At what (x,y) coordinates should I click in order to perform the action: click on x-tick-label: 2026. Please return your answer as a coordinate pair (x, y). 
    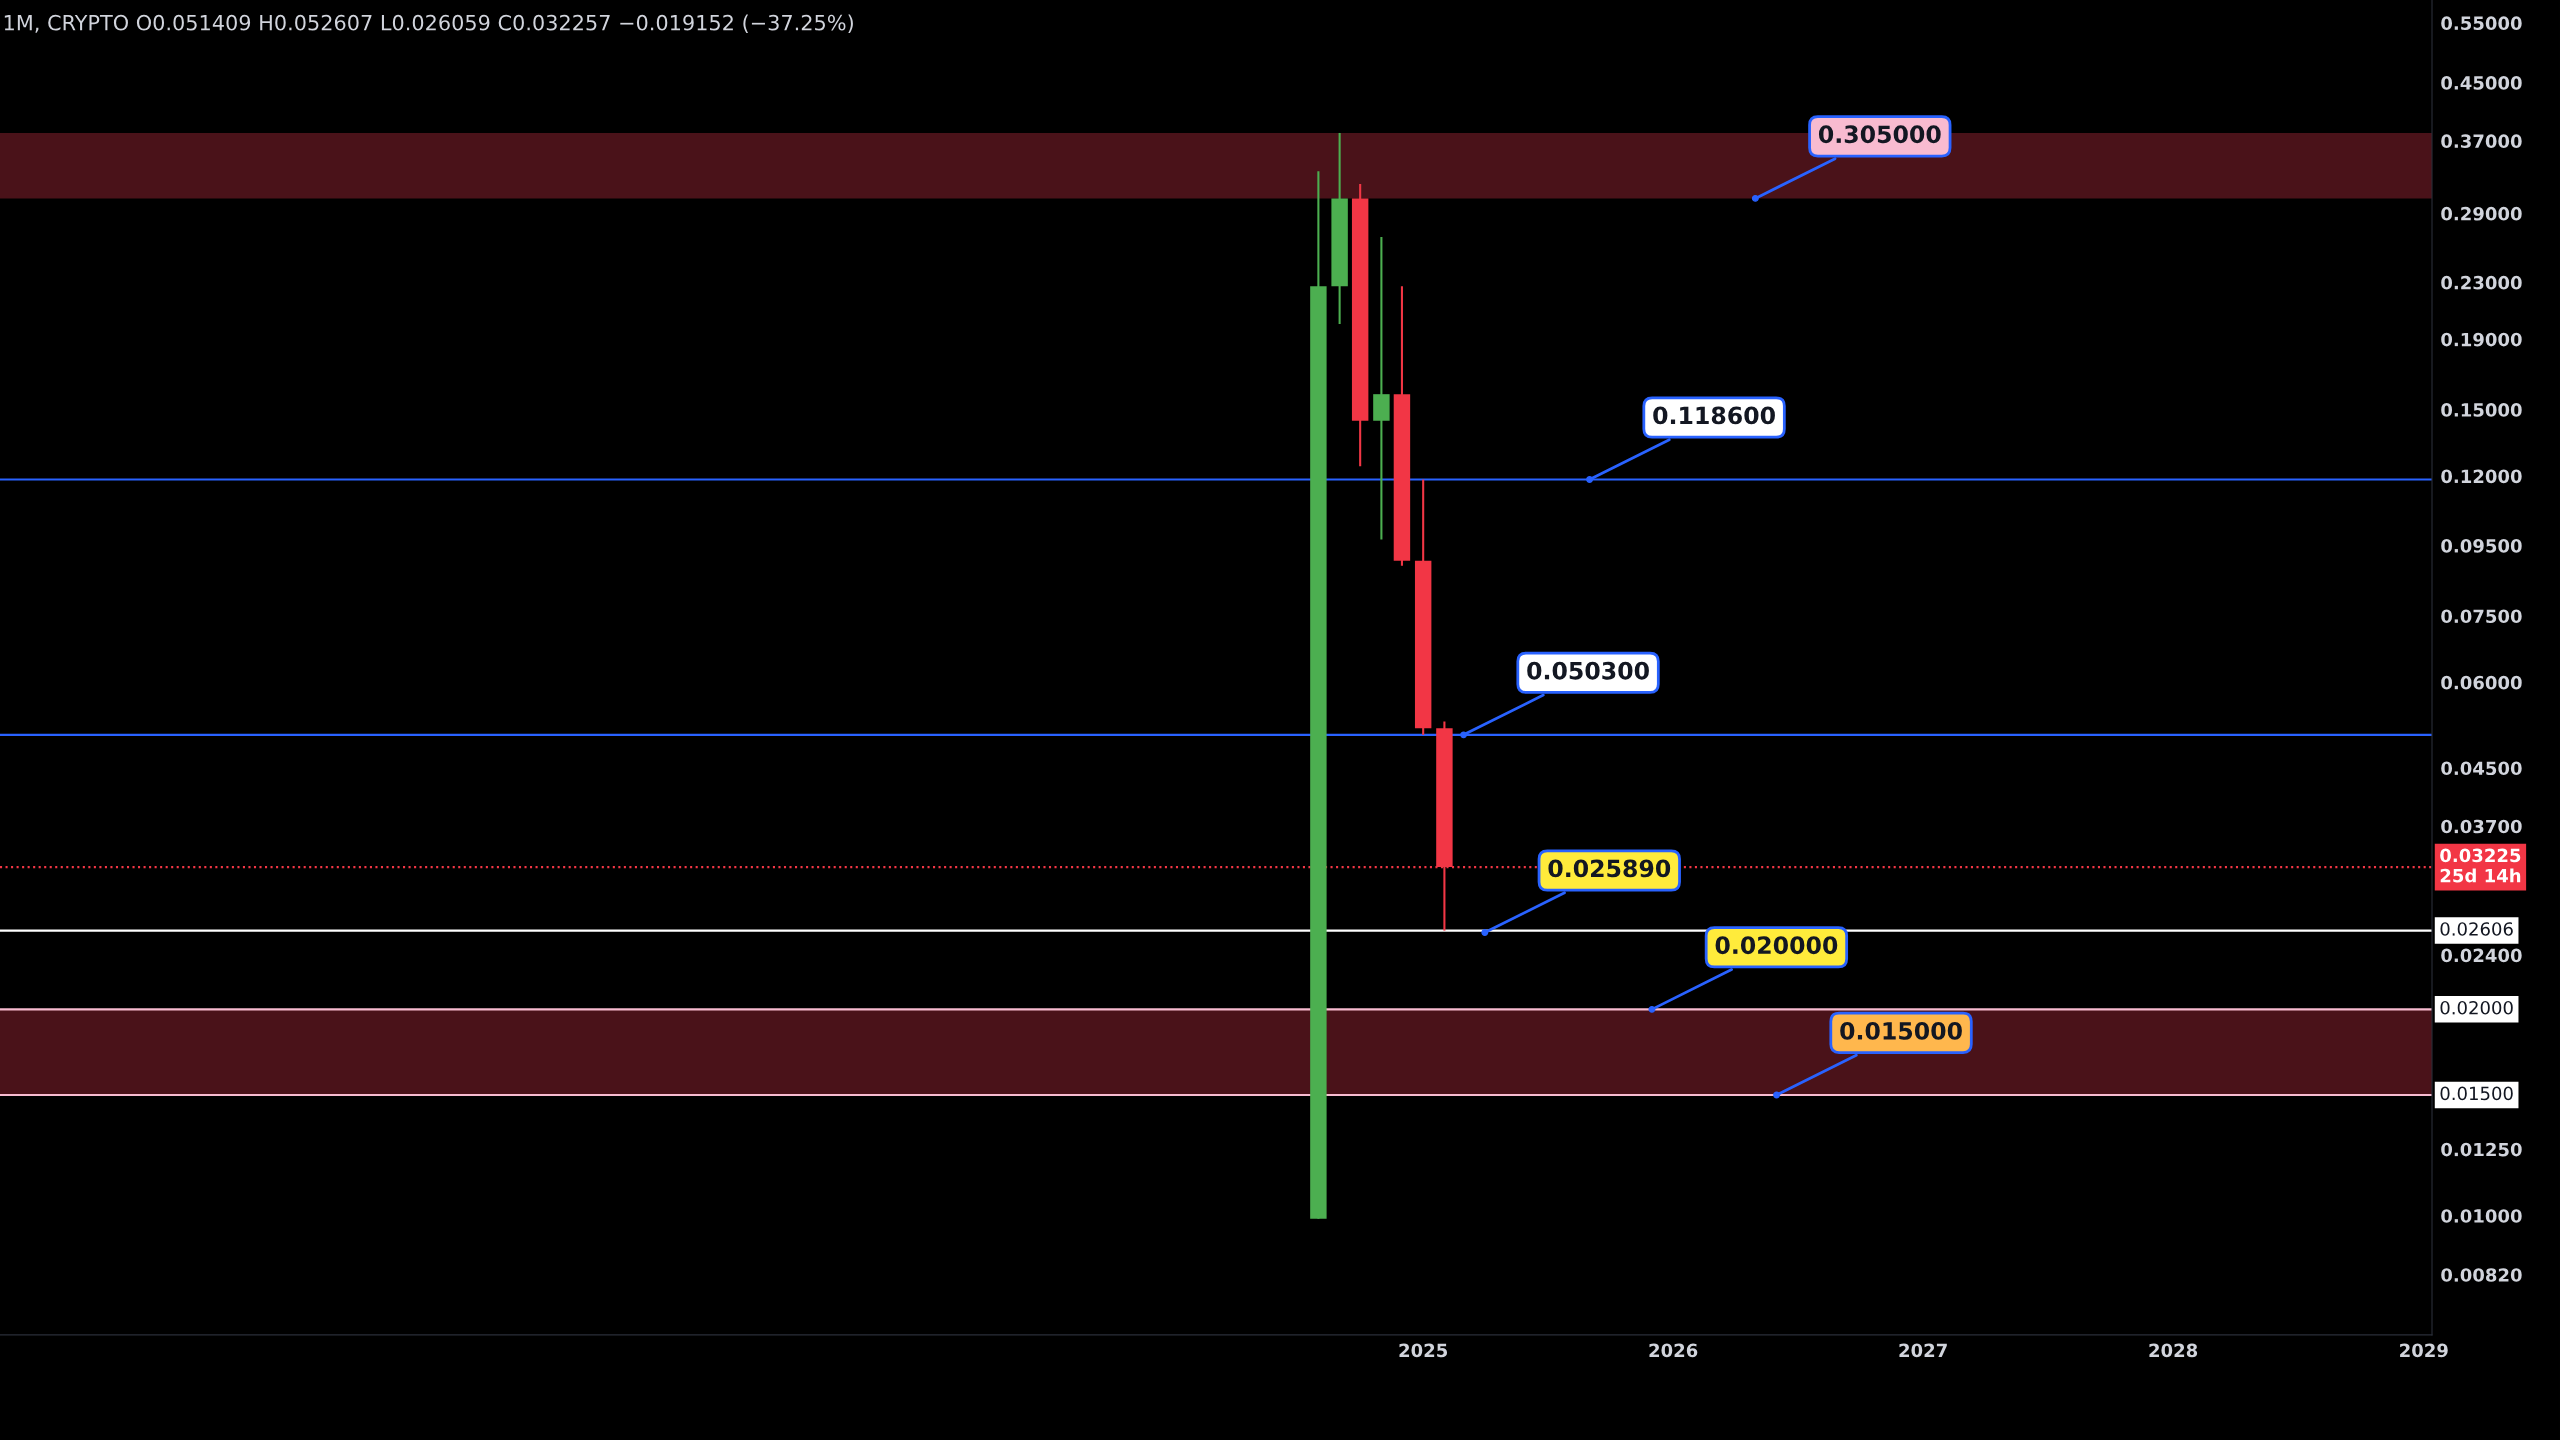
    Looking at the image, I should click on (1673, 1350).